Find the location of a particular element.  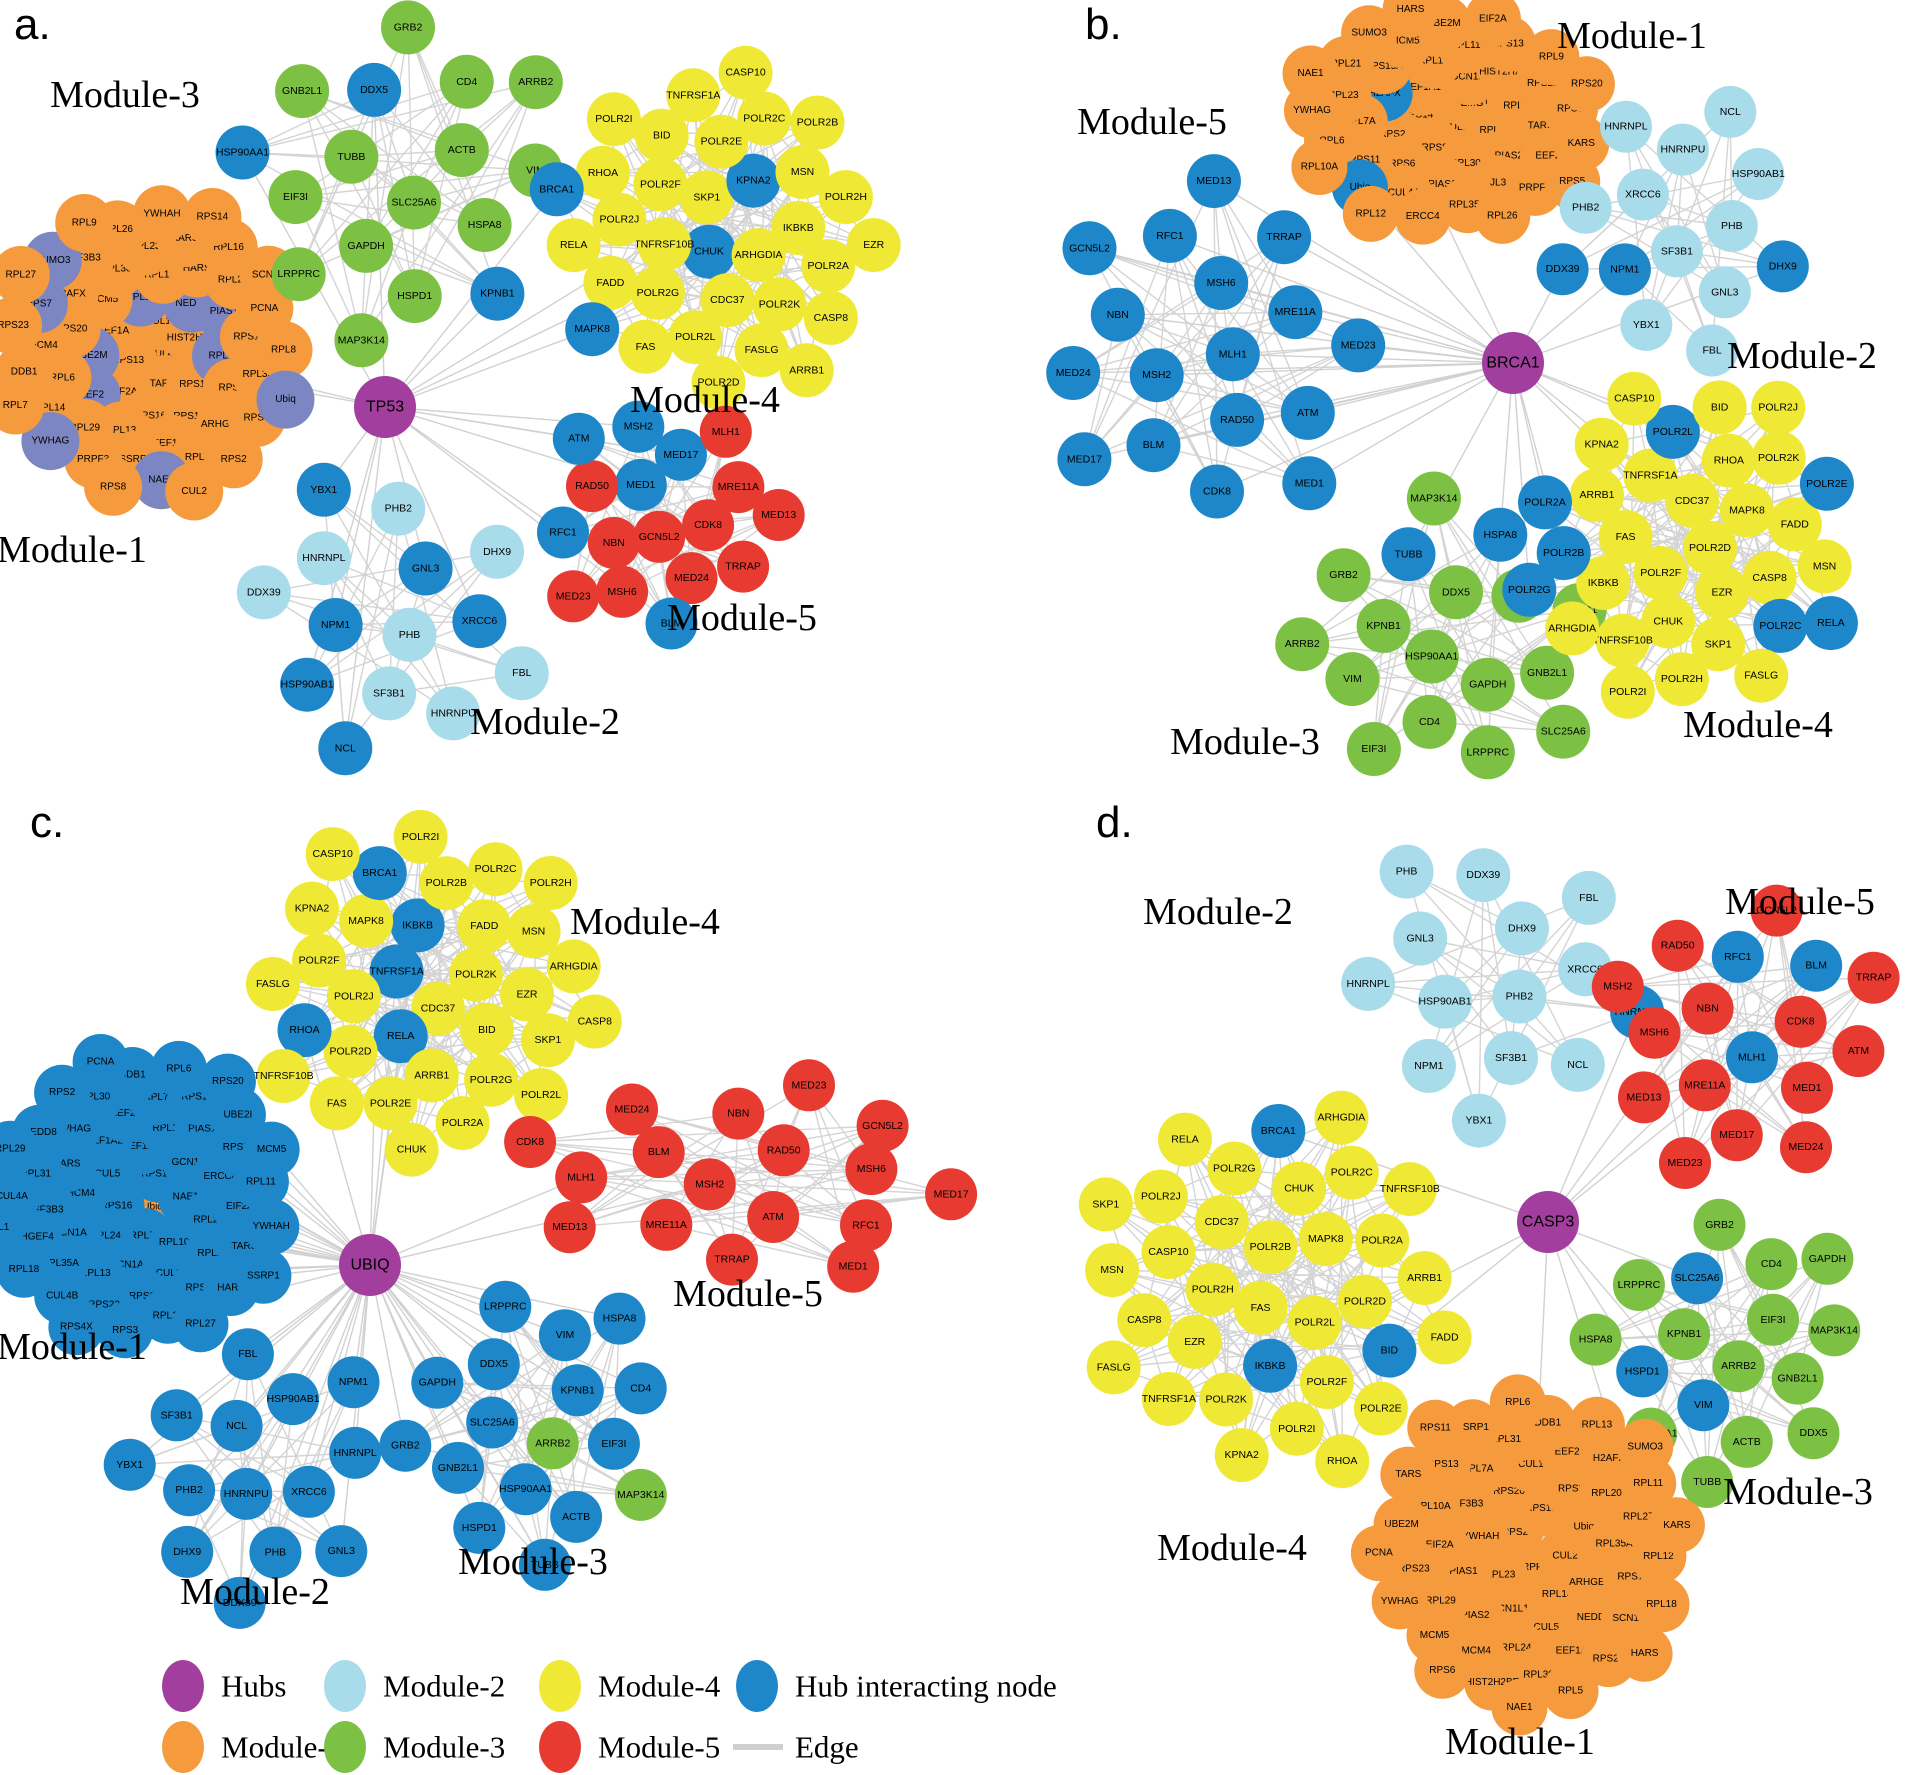

legend-label: Module-2 is located at coordinates (444, 1686).